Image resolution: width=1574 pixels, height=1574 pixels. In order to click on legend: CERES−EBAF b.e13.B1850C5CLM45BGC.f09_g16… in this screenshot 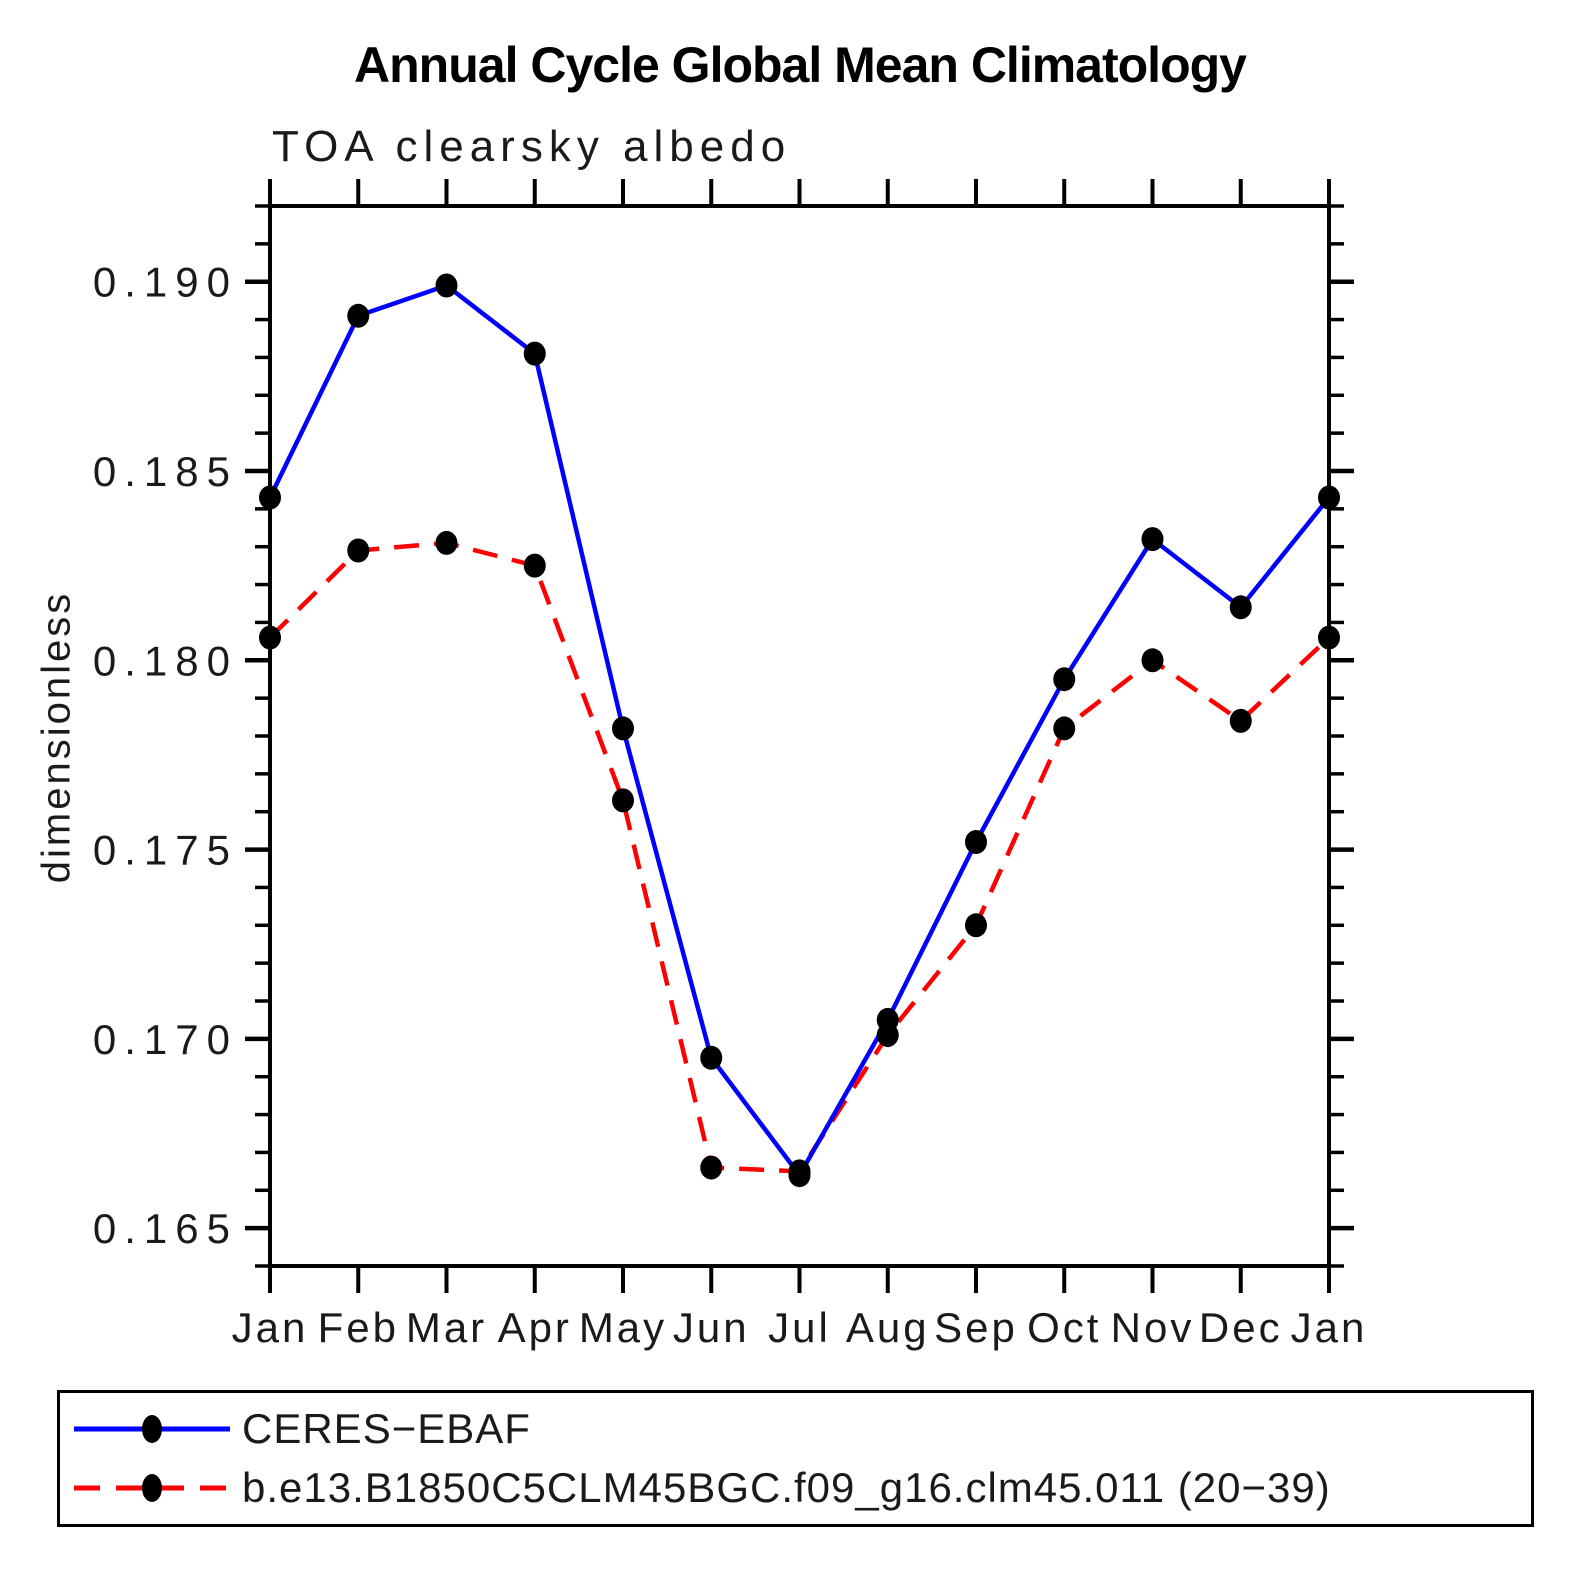, I will do `click(795, 1458)`.